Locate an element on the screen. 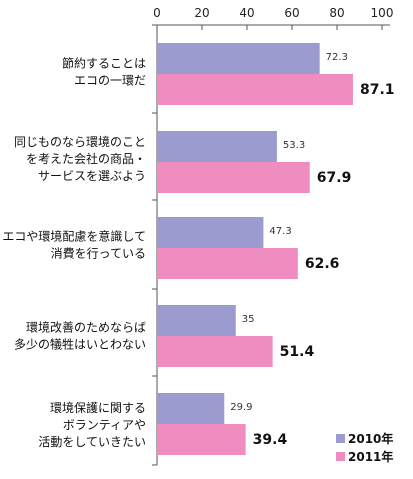  data-label-2010: 29.9 is located at coordinates (241, 407).